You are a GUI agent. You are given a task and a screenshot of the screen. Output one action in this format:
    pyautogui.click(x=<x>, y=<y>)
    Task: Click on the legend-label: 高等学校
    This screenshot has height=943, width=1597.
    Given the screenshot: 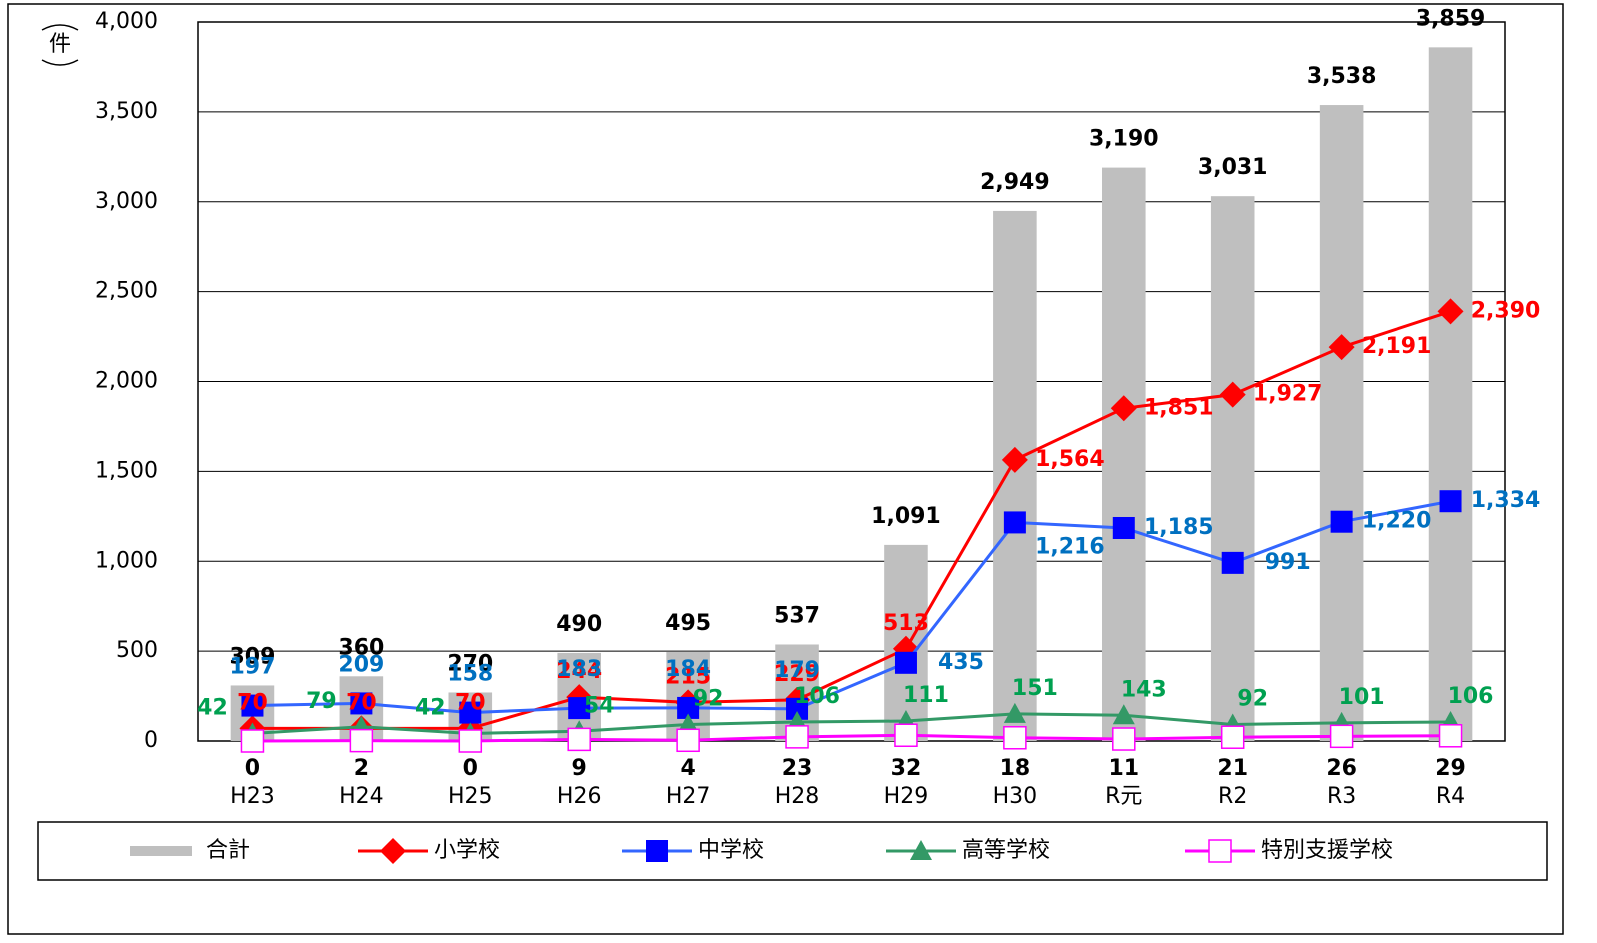 What is the action you would take?
    pyautogui.click(x=1006, y=850)
    